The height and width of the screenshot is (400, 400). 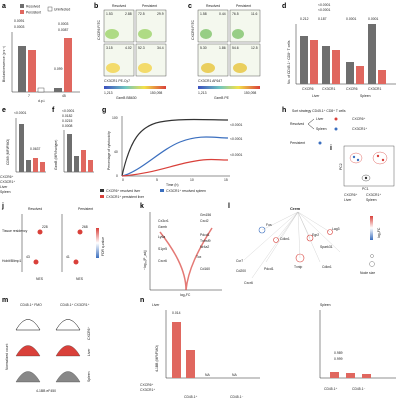 I want to click on pval-f-2: 0.0215, so click(x=67, y=121).